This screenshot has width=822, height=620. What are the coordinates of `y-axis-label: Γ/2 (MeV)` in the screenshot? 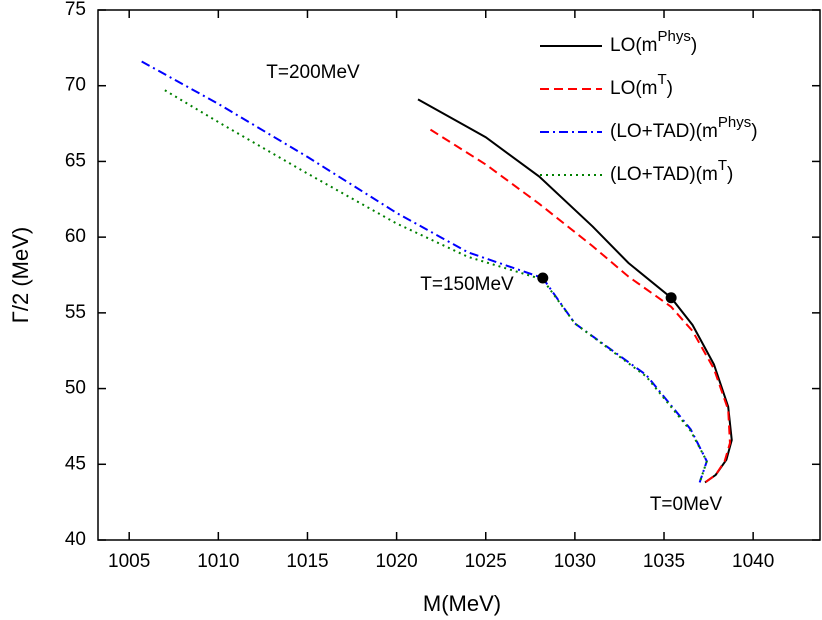 It's located at (20, 275).